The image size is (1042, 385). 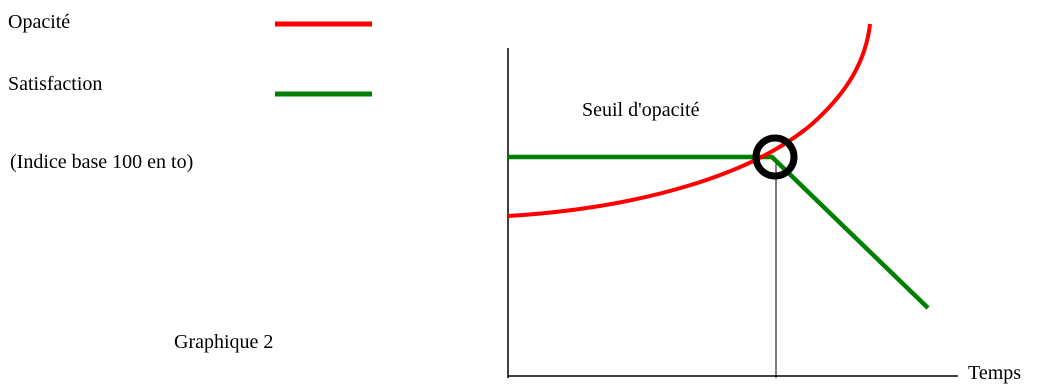 What do you see at coordinates (775, 157) in the screenshot?
I see `threshold-marker` at bounding box center [775, 157].